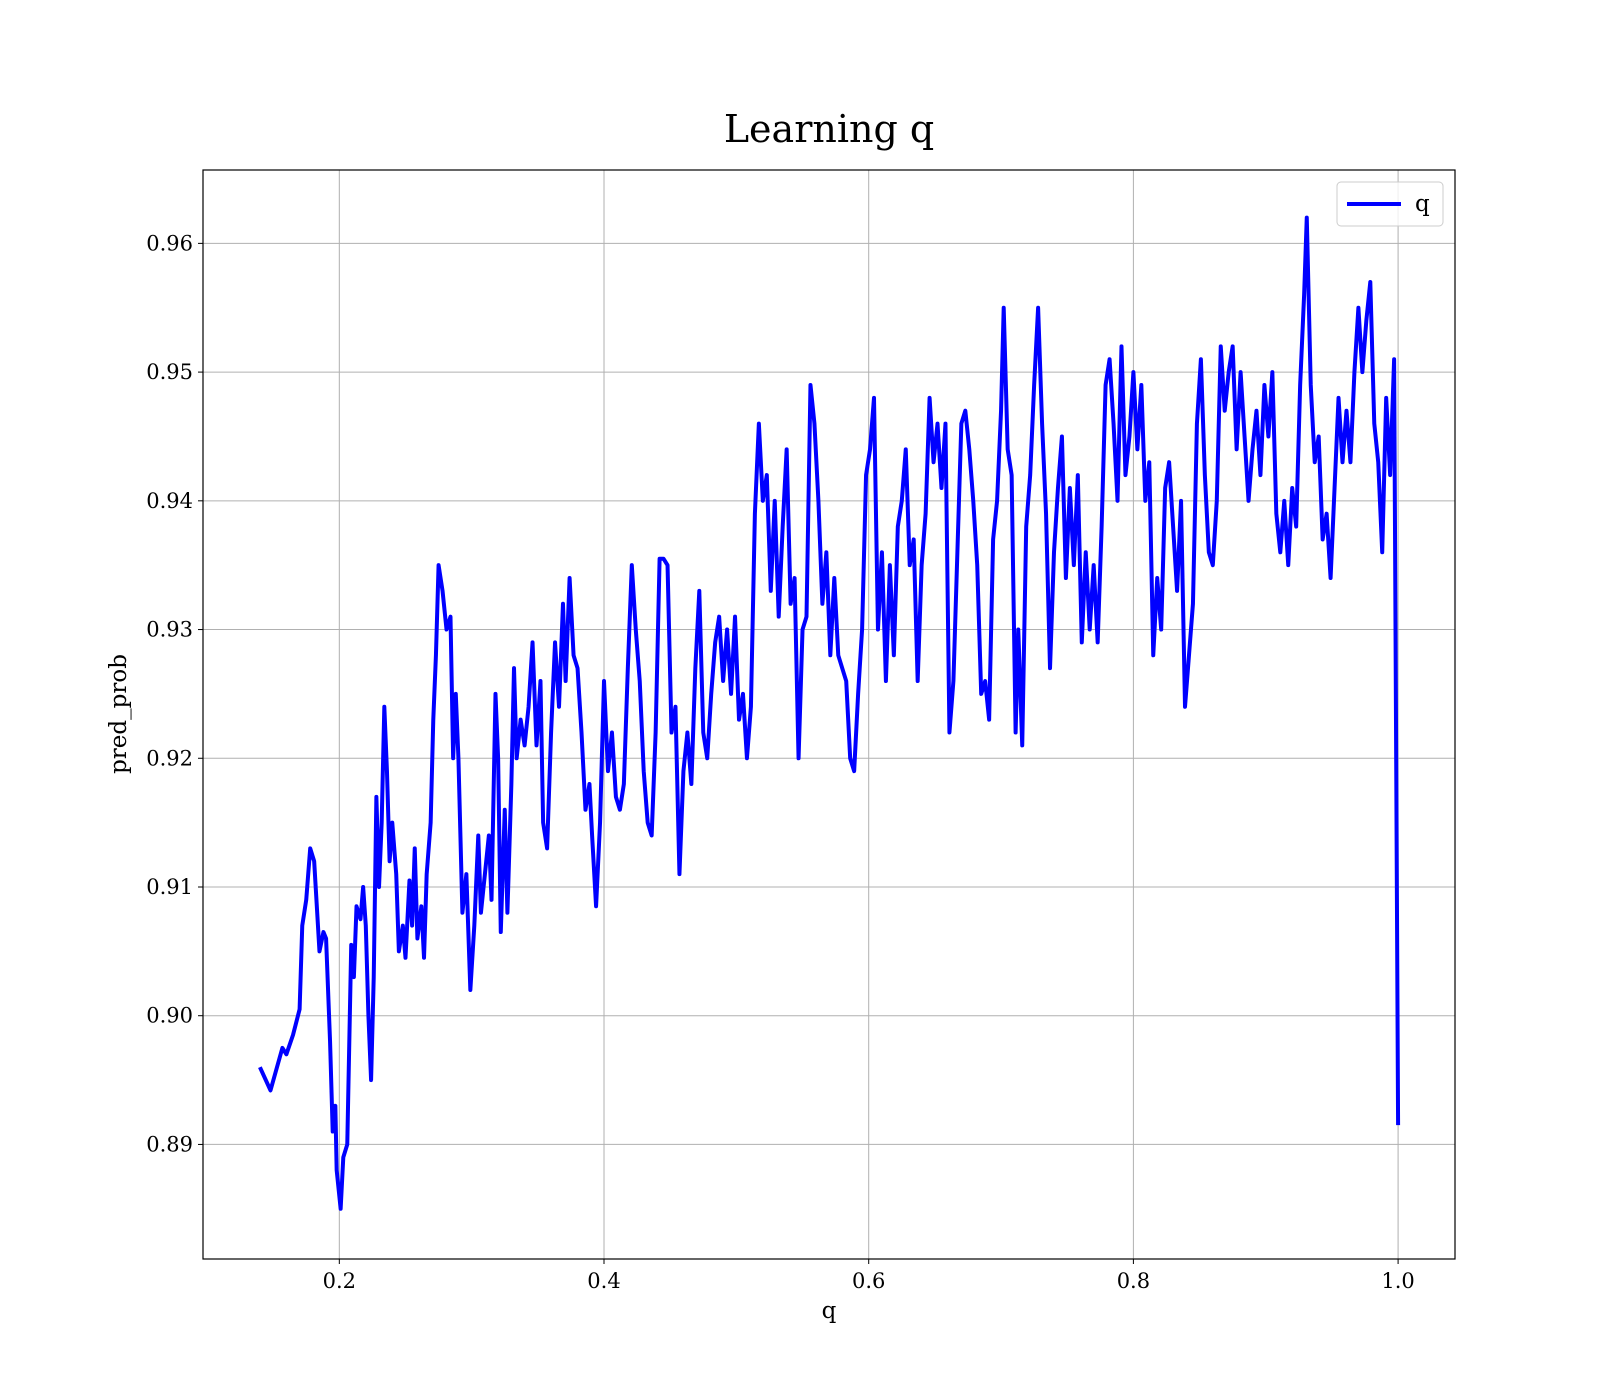  I want to click on x-tick-label: 0.6, so click(868, 1281).